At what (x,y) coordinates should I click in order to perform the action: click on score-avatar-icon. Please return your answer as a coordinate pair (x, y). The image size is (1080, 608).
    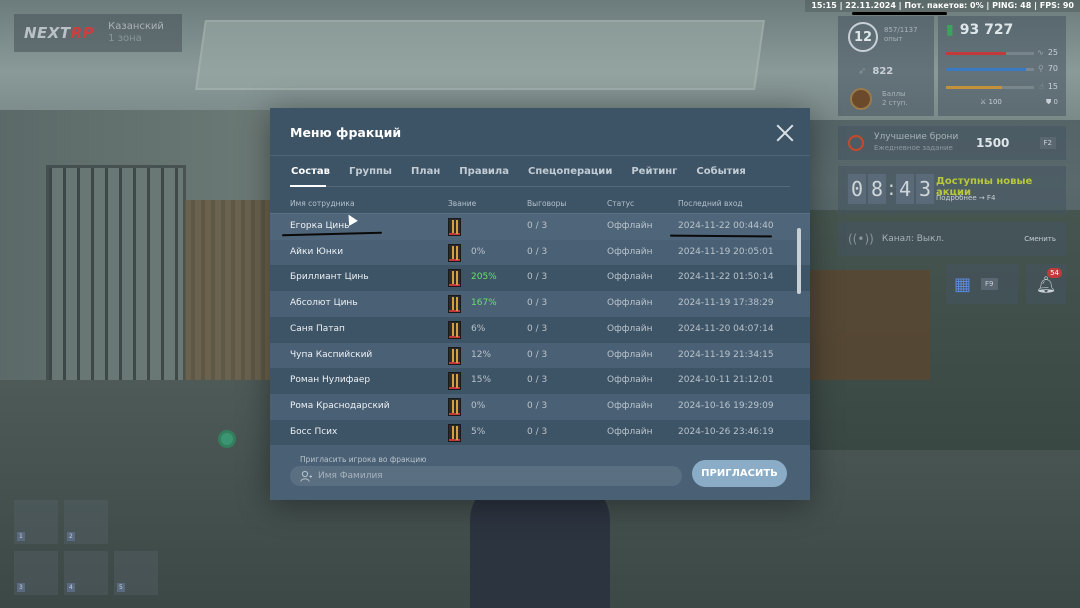
    Looking at the image, I should click on (861, 99).